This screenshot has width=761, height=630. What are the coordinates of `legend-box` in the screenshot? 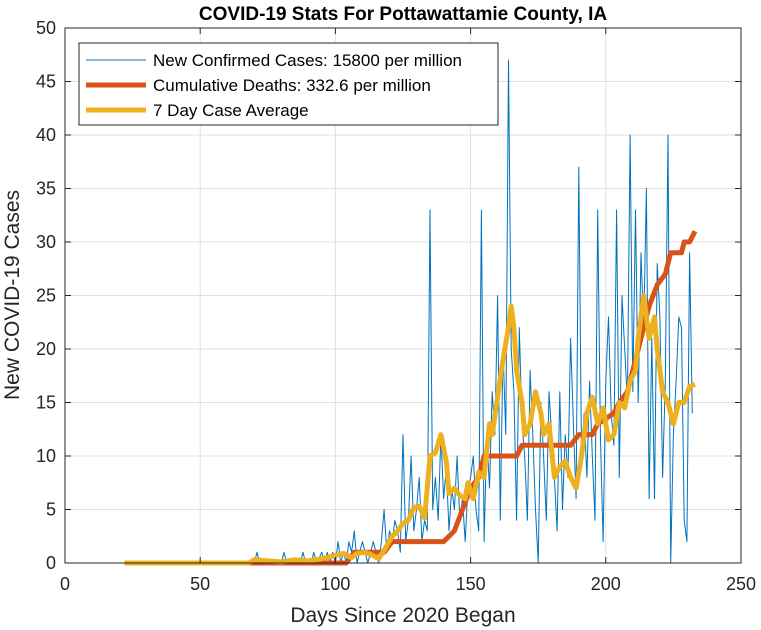 It's located at (288, 84).